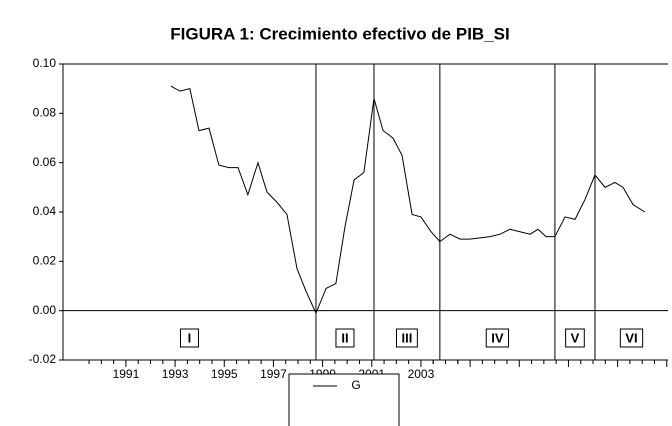 This screenshot has width=672, height=426. Describe the element at coordinates (45, 162) in the screenshot. I see `y-tick-label: 0.06` at that location.